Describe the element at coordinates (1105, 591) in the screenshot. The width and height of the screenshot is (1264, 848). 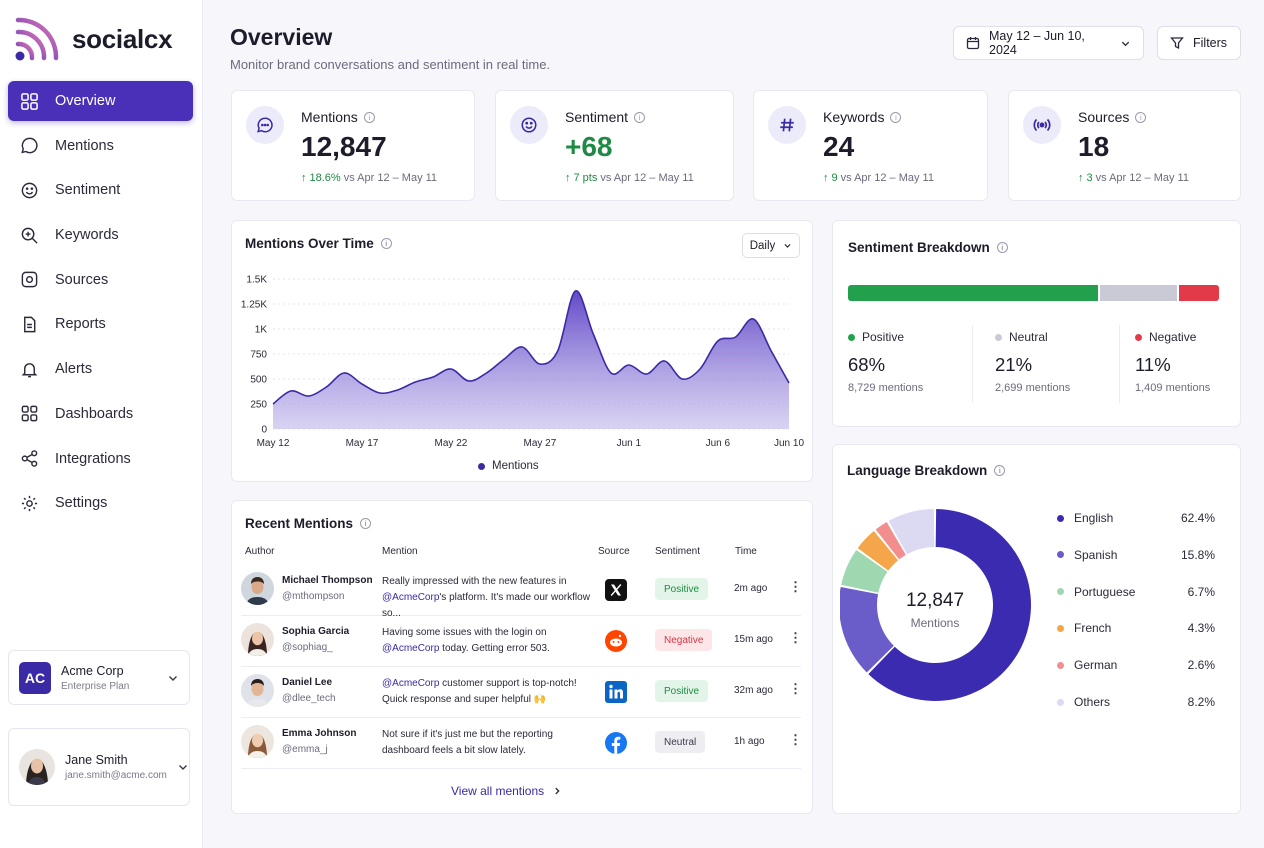
I see `legend-label: Portuguese` at that location.